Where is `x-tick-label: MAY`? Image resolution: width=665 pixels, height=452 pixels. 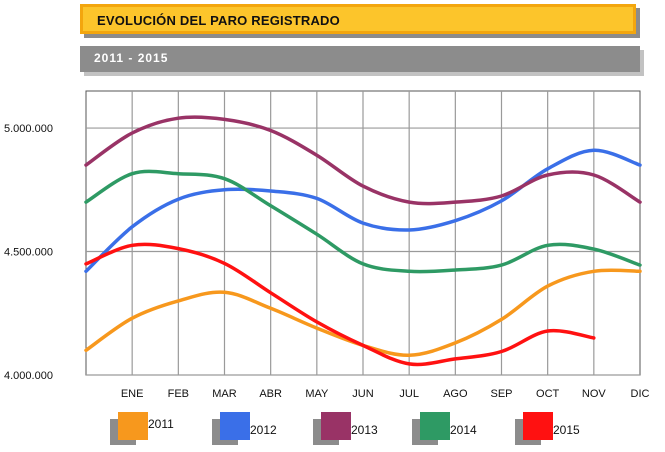
x-tick-label: MAY is located at coordinates (317, 394).